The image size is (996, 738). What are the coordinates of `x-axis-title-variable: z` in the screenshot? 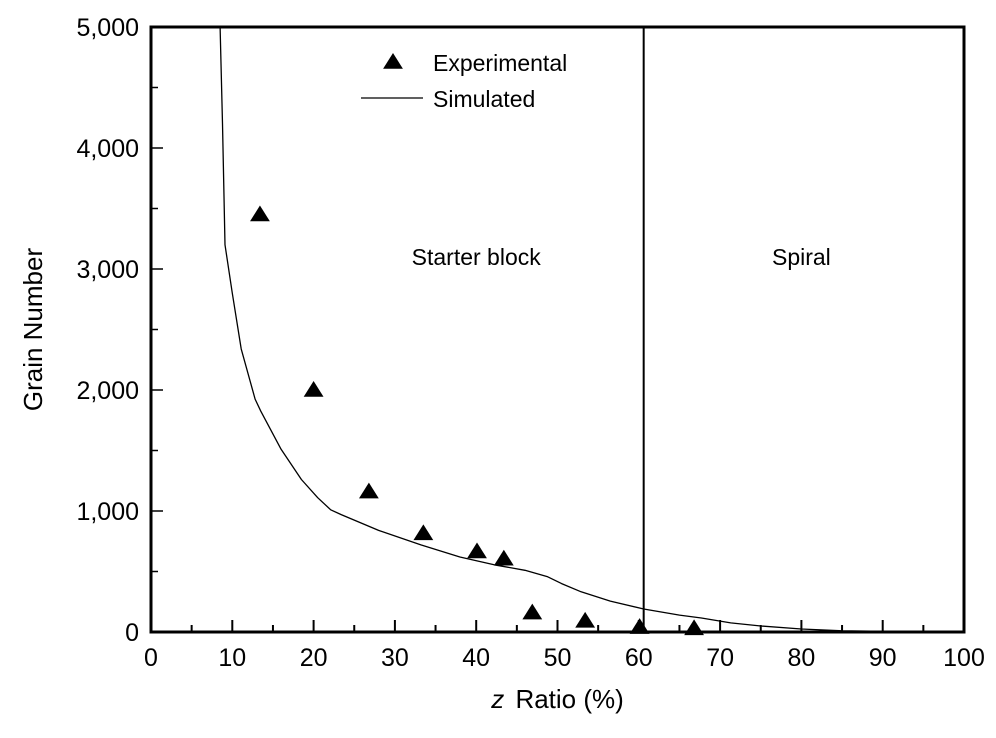 It's located at (497, 699).